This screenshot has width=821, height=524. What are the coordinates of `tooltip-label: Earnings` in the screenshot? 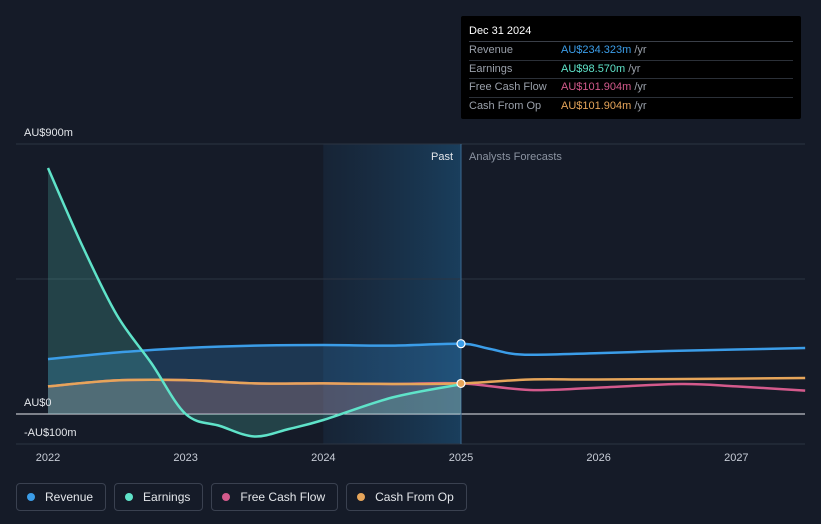 It's located at (491, 68).